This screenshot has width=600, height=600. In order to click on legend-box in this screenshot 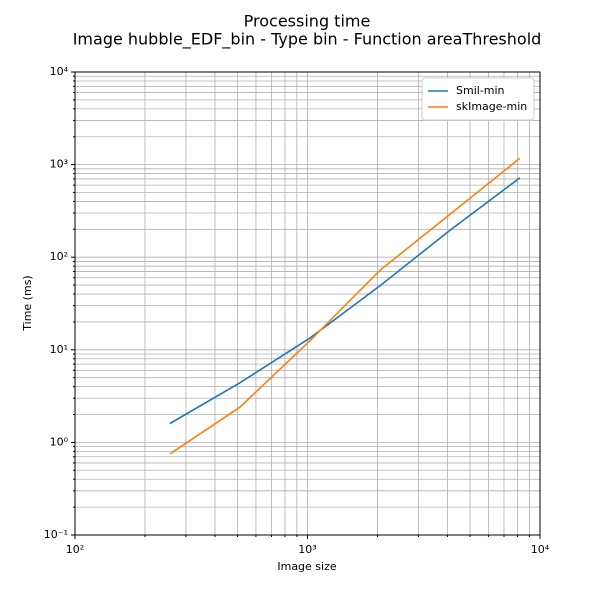, I will do `click(478, 99)`.